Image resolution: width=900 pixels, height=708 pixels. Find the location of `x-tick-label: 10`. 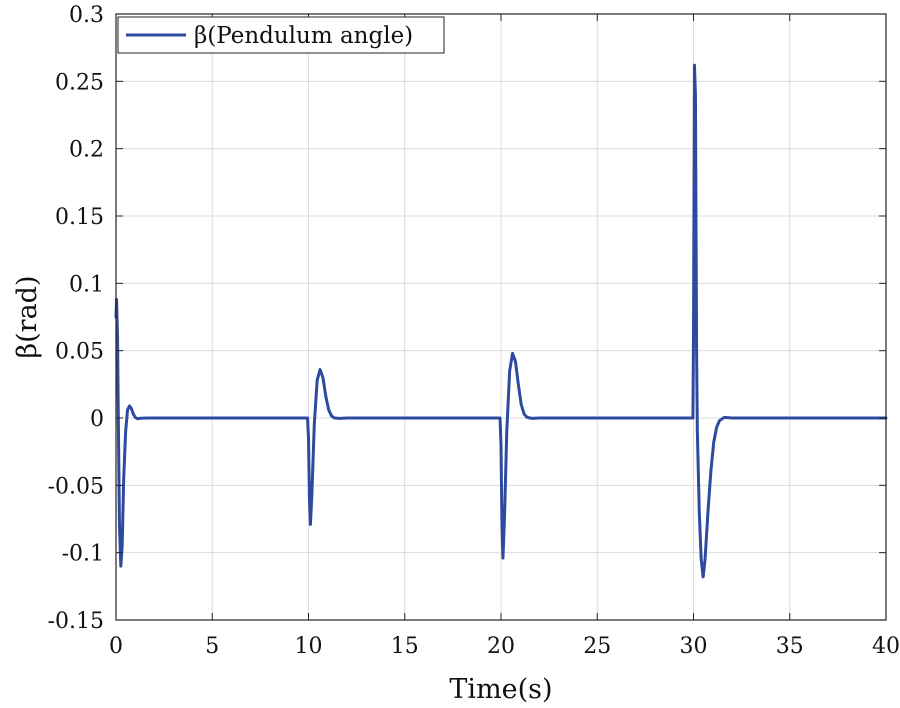

x-tick-label: 10 is located at coordinates (309, 646).